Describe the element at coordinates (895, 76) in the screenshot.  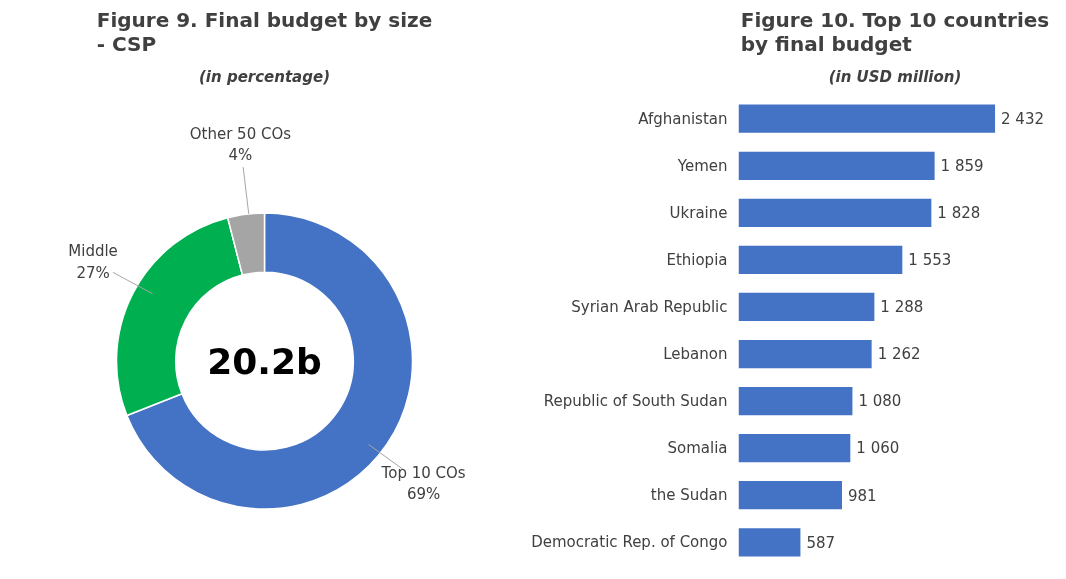
I see `chart-subtitle: (in USD million)` at that location.